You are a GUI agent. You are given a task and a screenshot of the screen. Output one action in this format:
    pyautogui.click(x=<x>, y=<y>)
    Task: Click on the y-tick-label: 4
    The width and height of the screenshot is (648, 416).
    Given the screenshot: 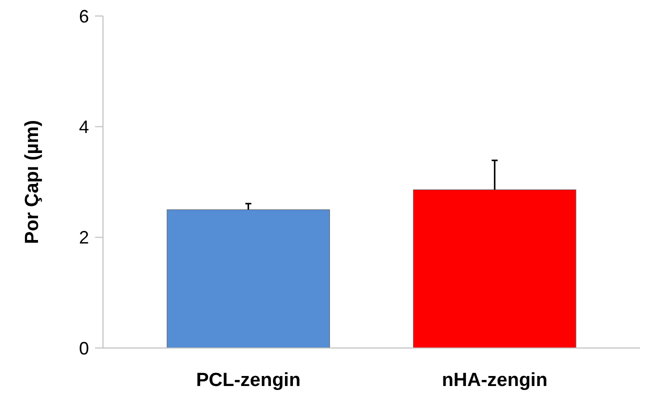 What is the action you would take?
    pyautogui.click(x=83, y=126)
    